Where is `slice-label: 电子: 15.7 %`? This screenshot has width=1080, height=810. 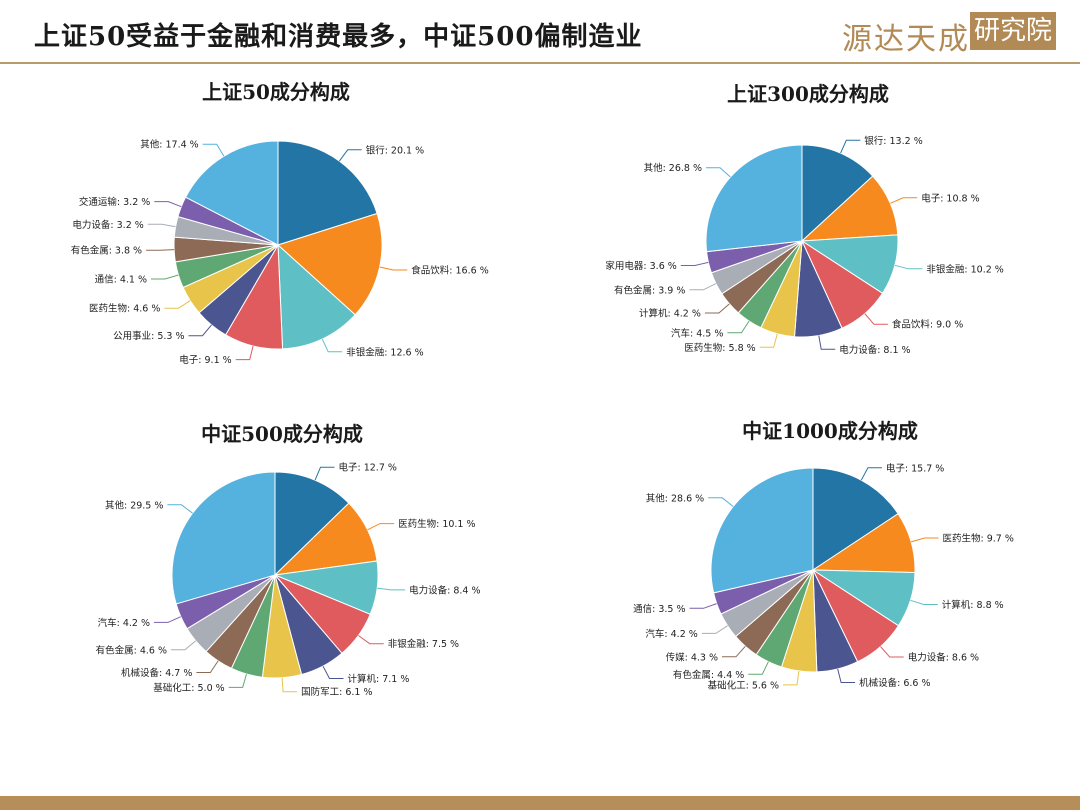
slice-label: 电子: 15.7 % is located at coordinates (915, 468).